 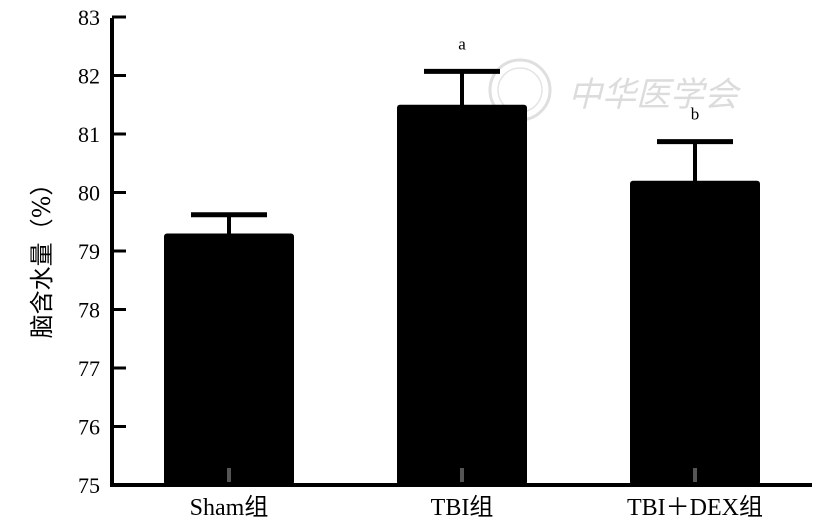 What do you see at coordinates (89, 427) in the screenshot?
I see `y-tick-label: 76` at bounding box center [89, 427].